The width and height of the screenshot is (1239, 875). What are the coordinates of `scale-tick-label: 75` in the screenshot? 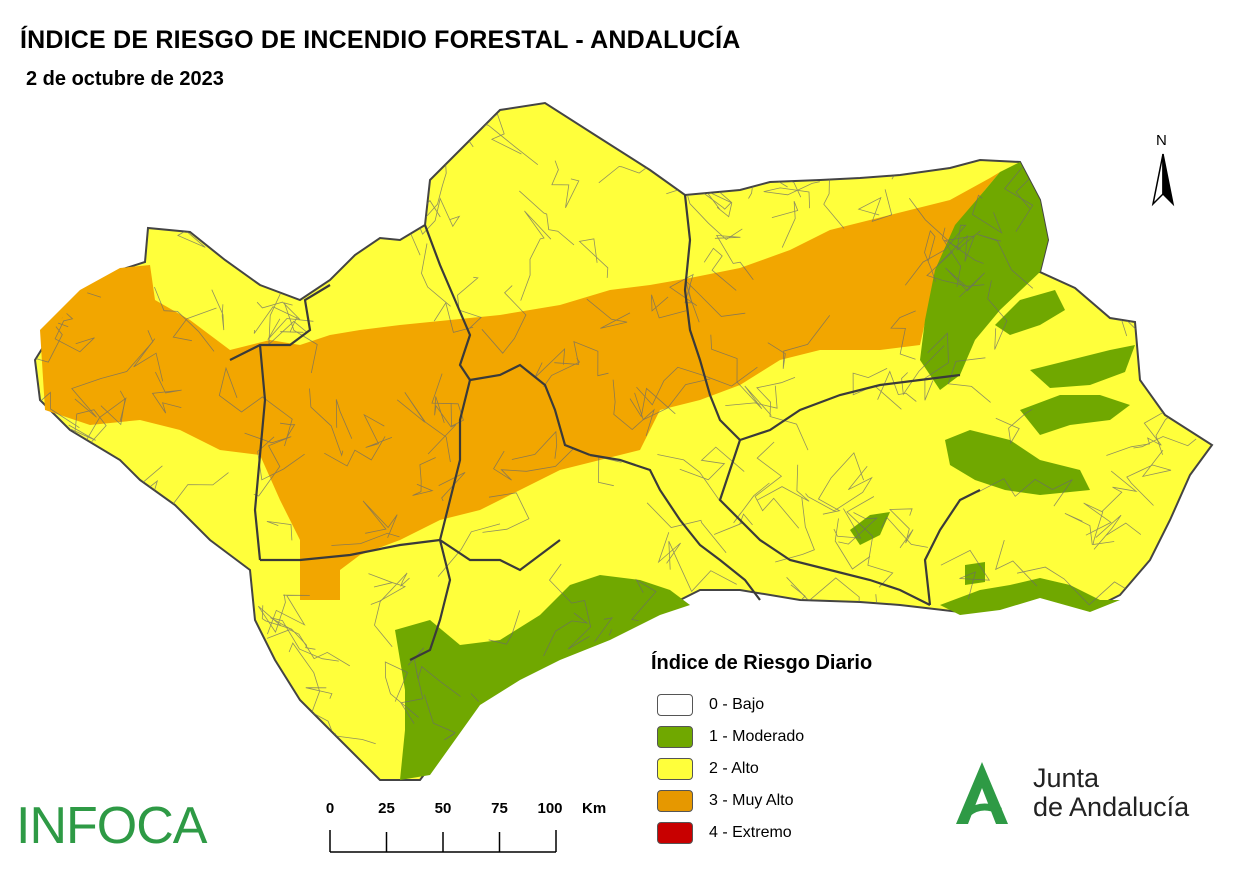 It's located at (499, 808).